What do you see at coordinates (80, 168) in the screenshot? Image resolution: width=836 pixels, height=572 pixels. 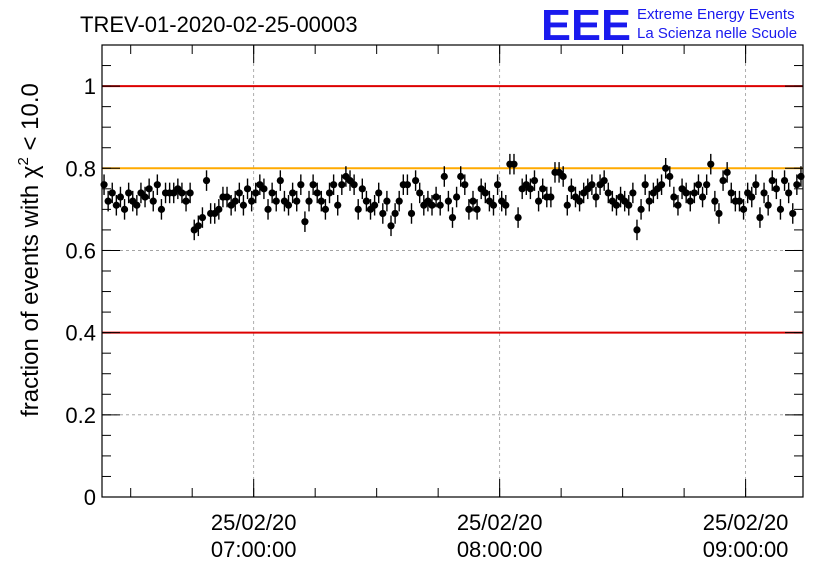 I see `y-tick-label: 0.8` at bounding box center [80, 168].